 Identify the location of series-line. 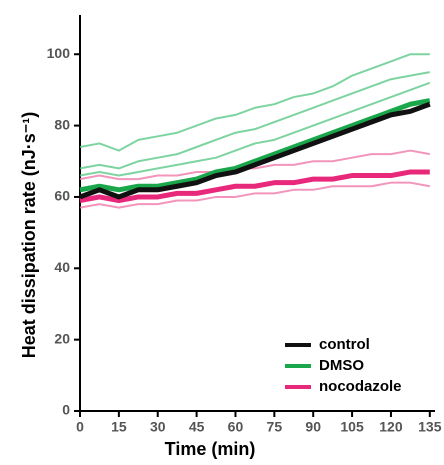
(254, 186).